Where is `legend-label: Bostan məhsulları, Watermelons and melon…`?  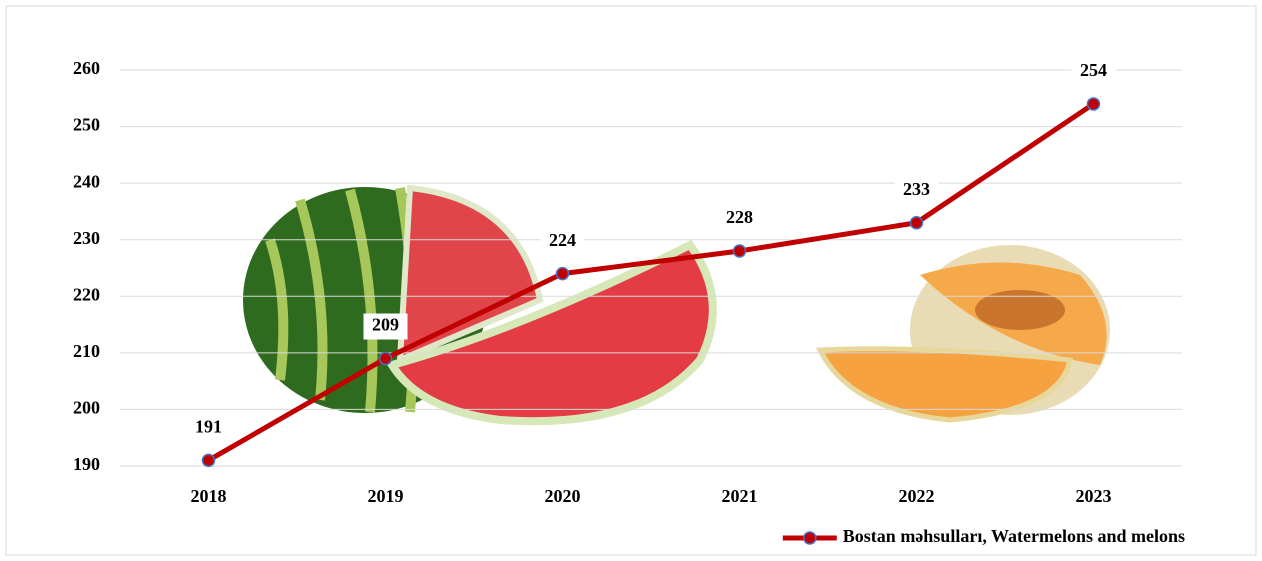
legend-label: Bostan məhsulları, Watermelons and melon… is located at coordinates (1014, 536).